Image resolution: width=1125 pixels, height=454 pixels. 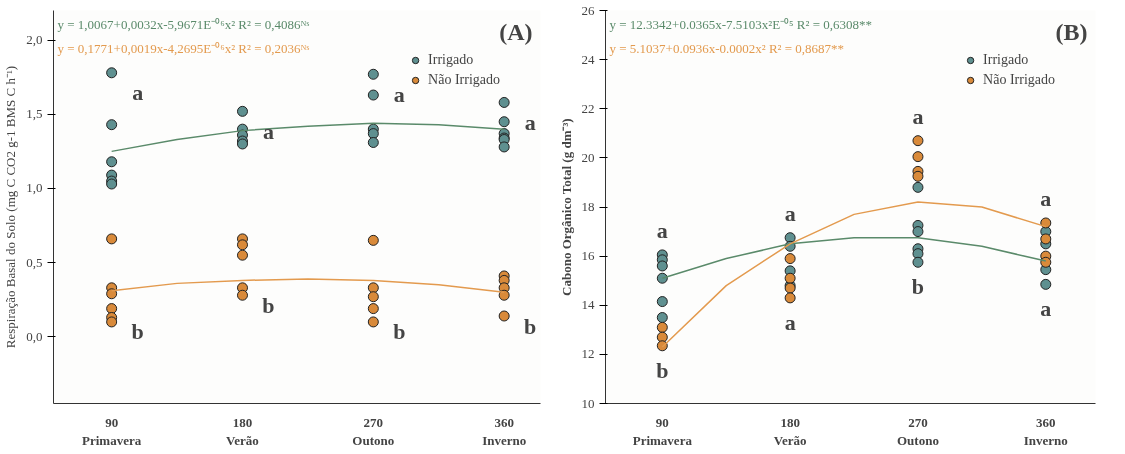 I want to click on y-tick-label: 20, so click(x=588, y=157).